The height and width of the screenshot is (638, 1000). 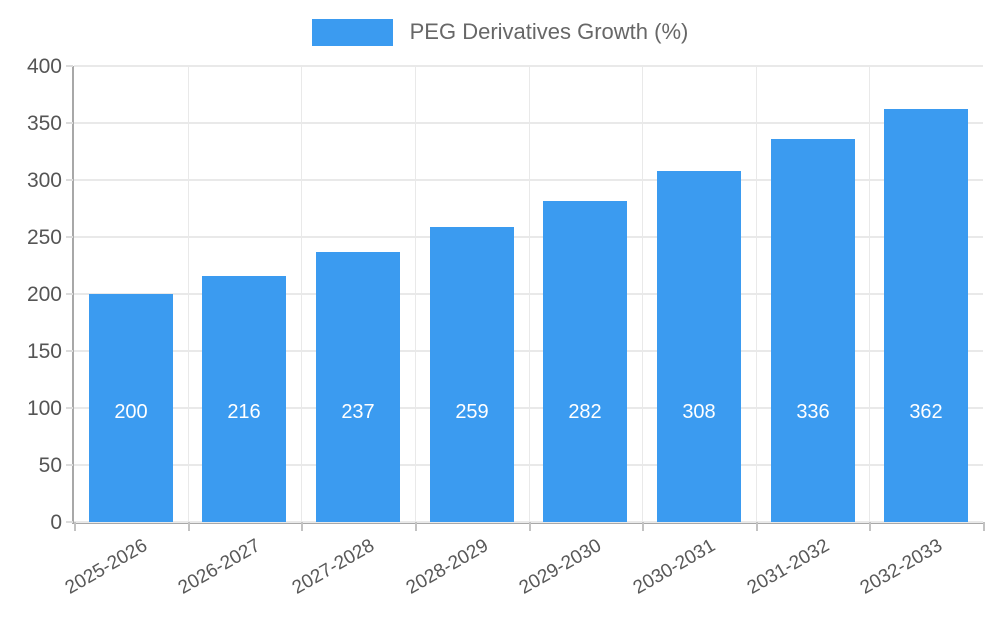 I want to click on legend-label: PEG Derivatives Growth (%), so click(x=549, y=31).